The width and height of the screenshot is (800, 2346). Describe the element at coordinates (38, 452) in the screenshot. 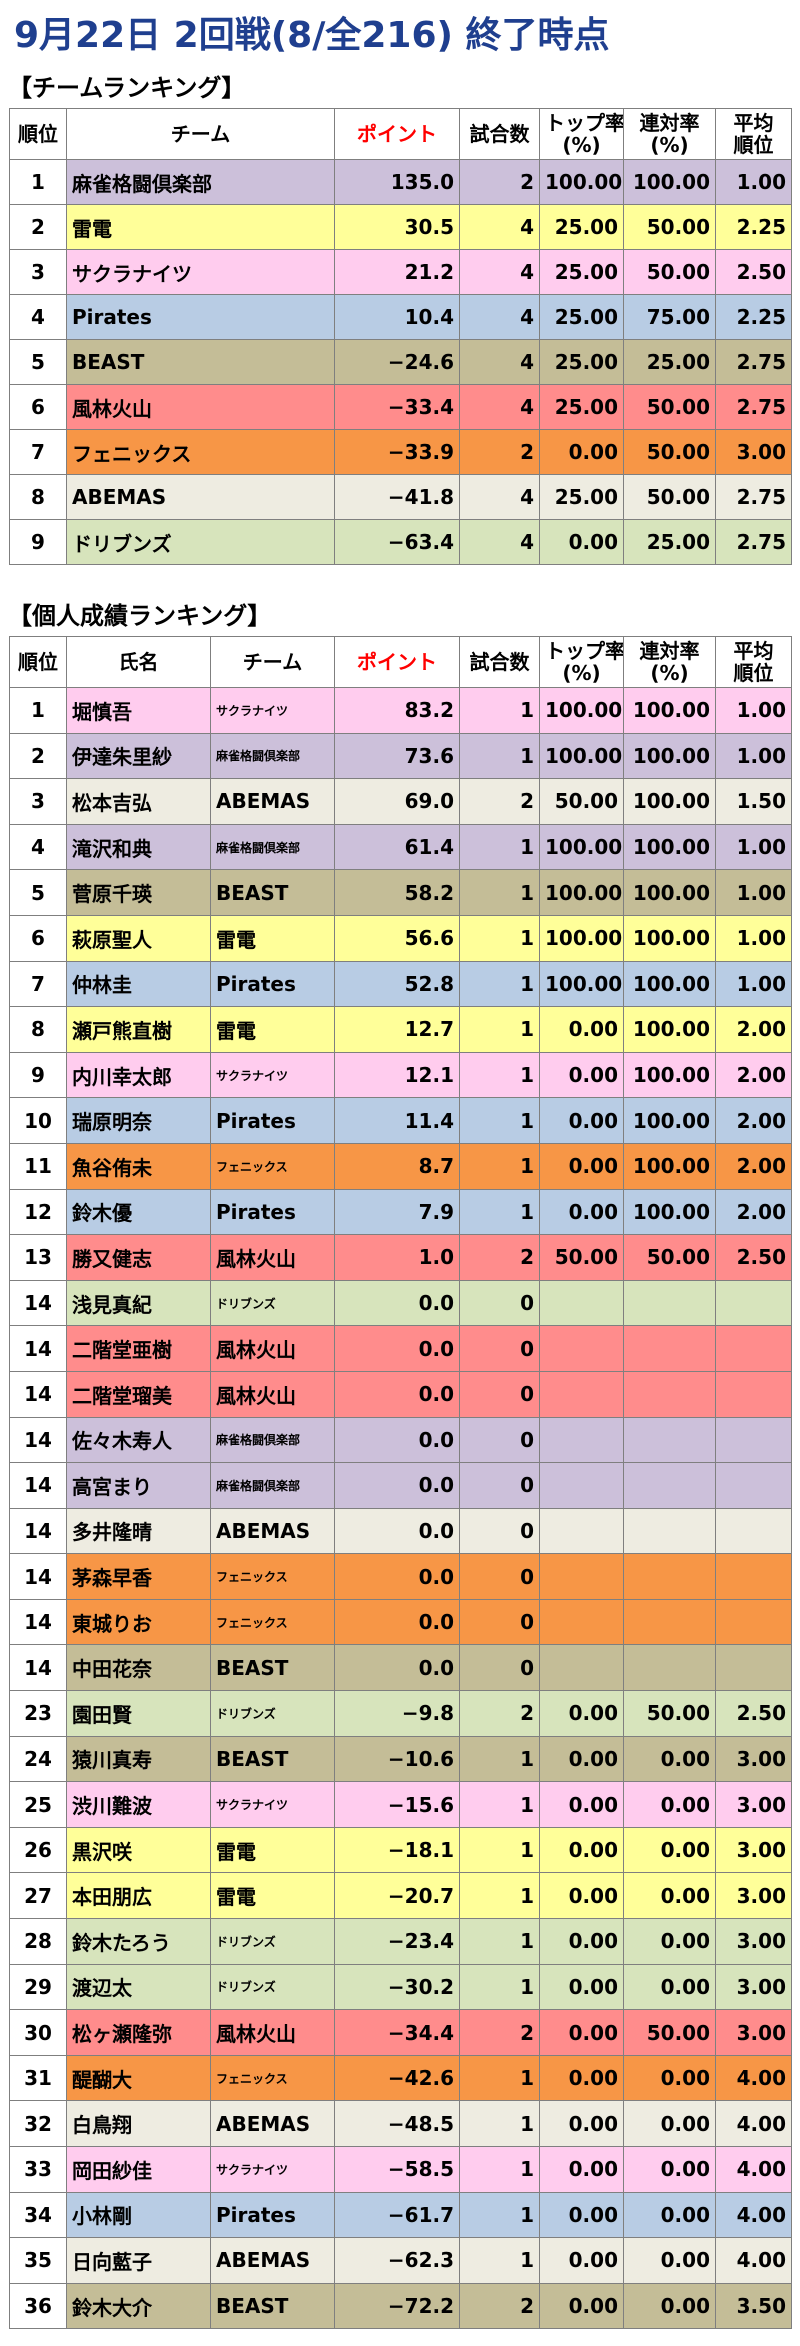

I see `team-rank: 7` at that location.